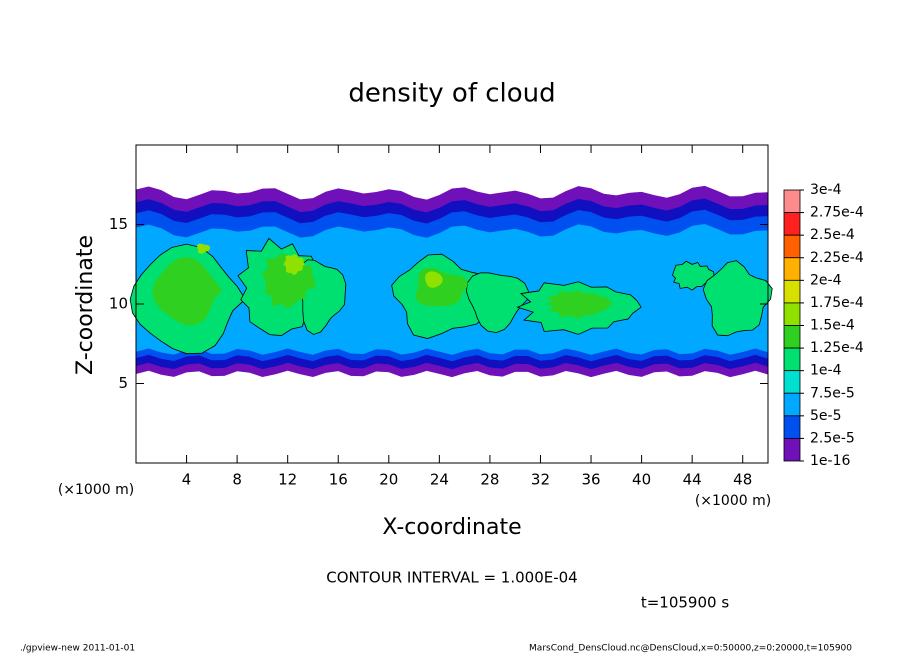  I want to click on y-tick-label: 15, so click(118, 224).